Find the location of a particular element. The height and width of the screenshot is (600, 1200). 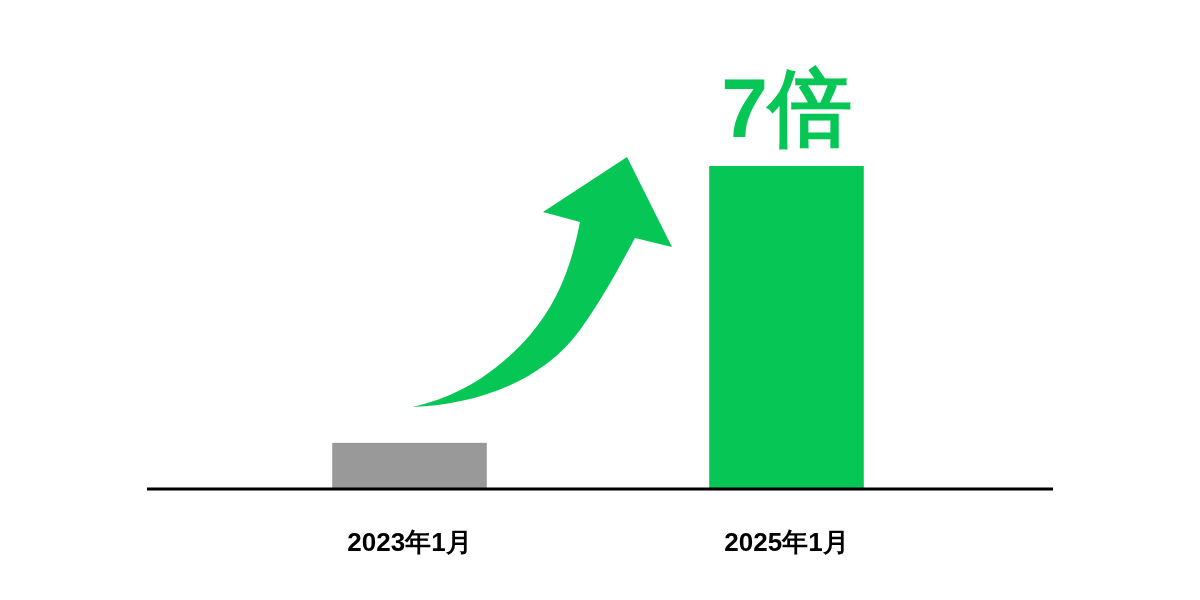

x-tick-label: 2023年1月 is located at coordinates (409, 542).